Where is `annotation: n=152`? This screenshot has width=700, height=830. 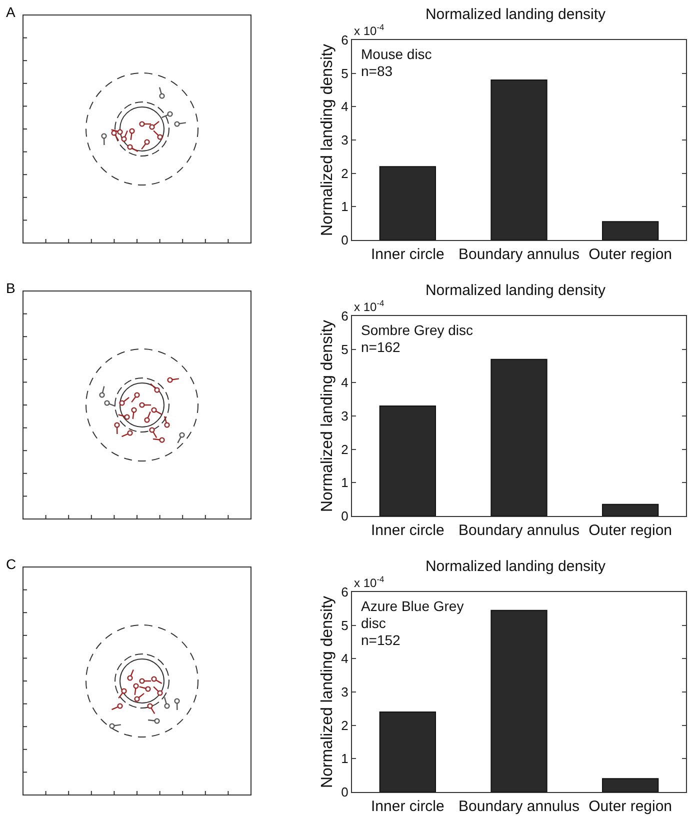
annotation: n=152 is located at coordinates (381, 640).